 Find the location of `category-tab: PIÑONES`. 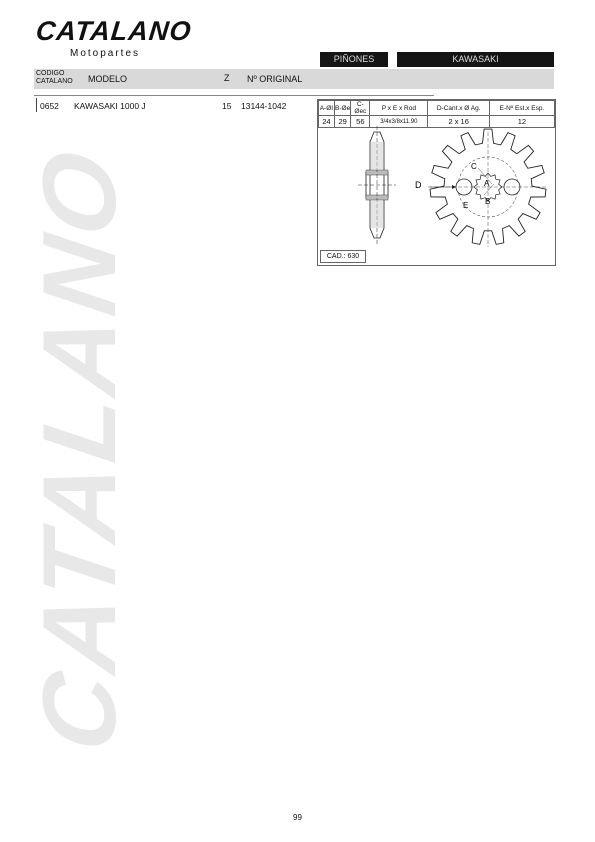

category-tab: PIÑONES is located at coordinates (354, 59).